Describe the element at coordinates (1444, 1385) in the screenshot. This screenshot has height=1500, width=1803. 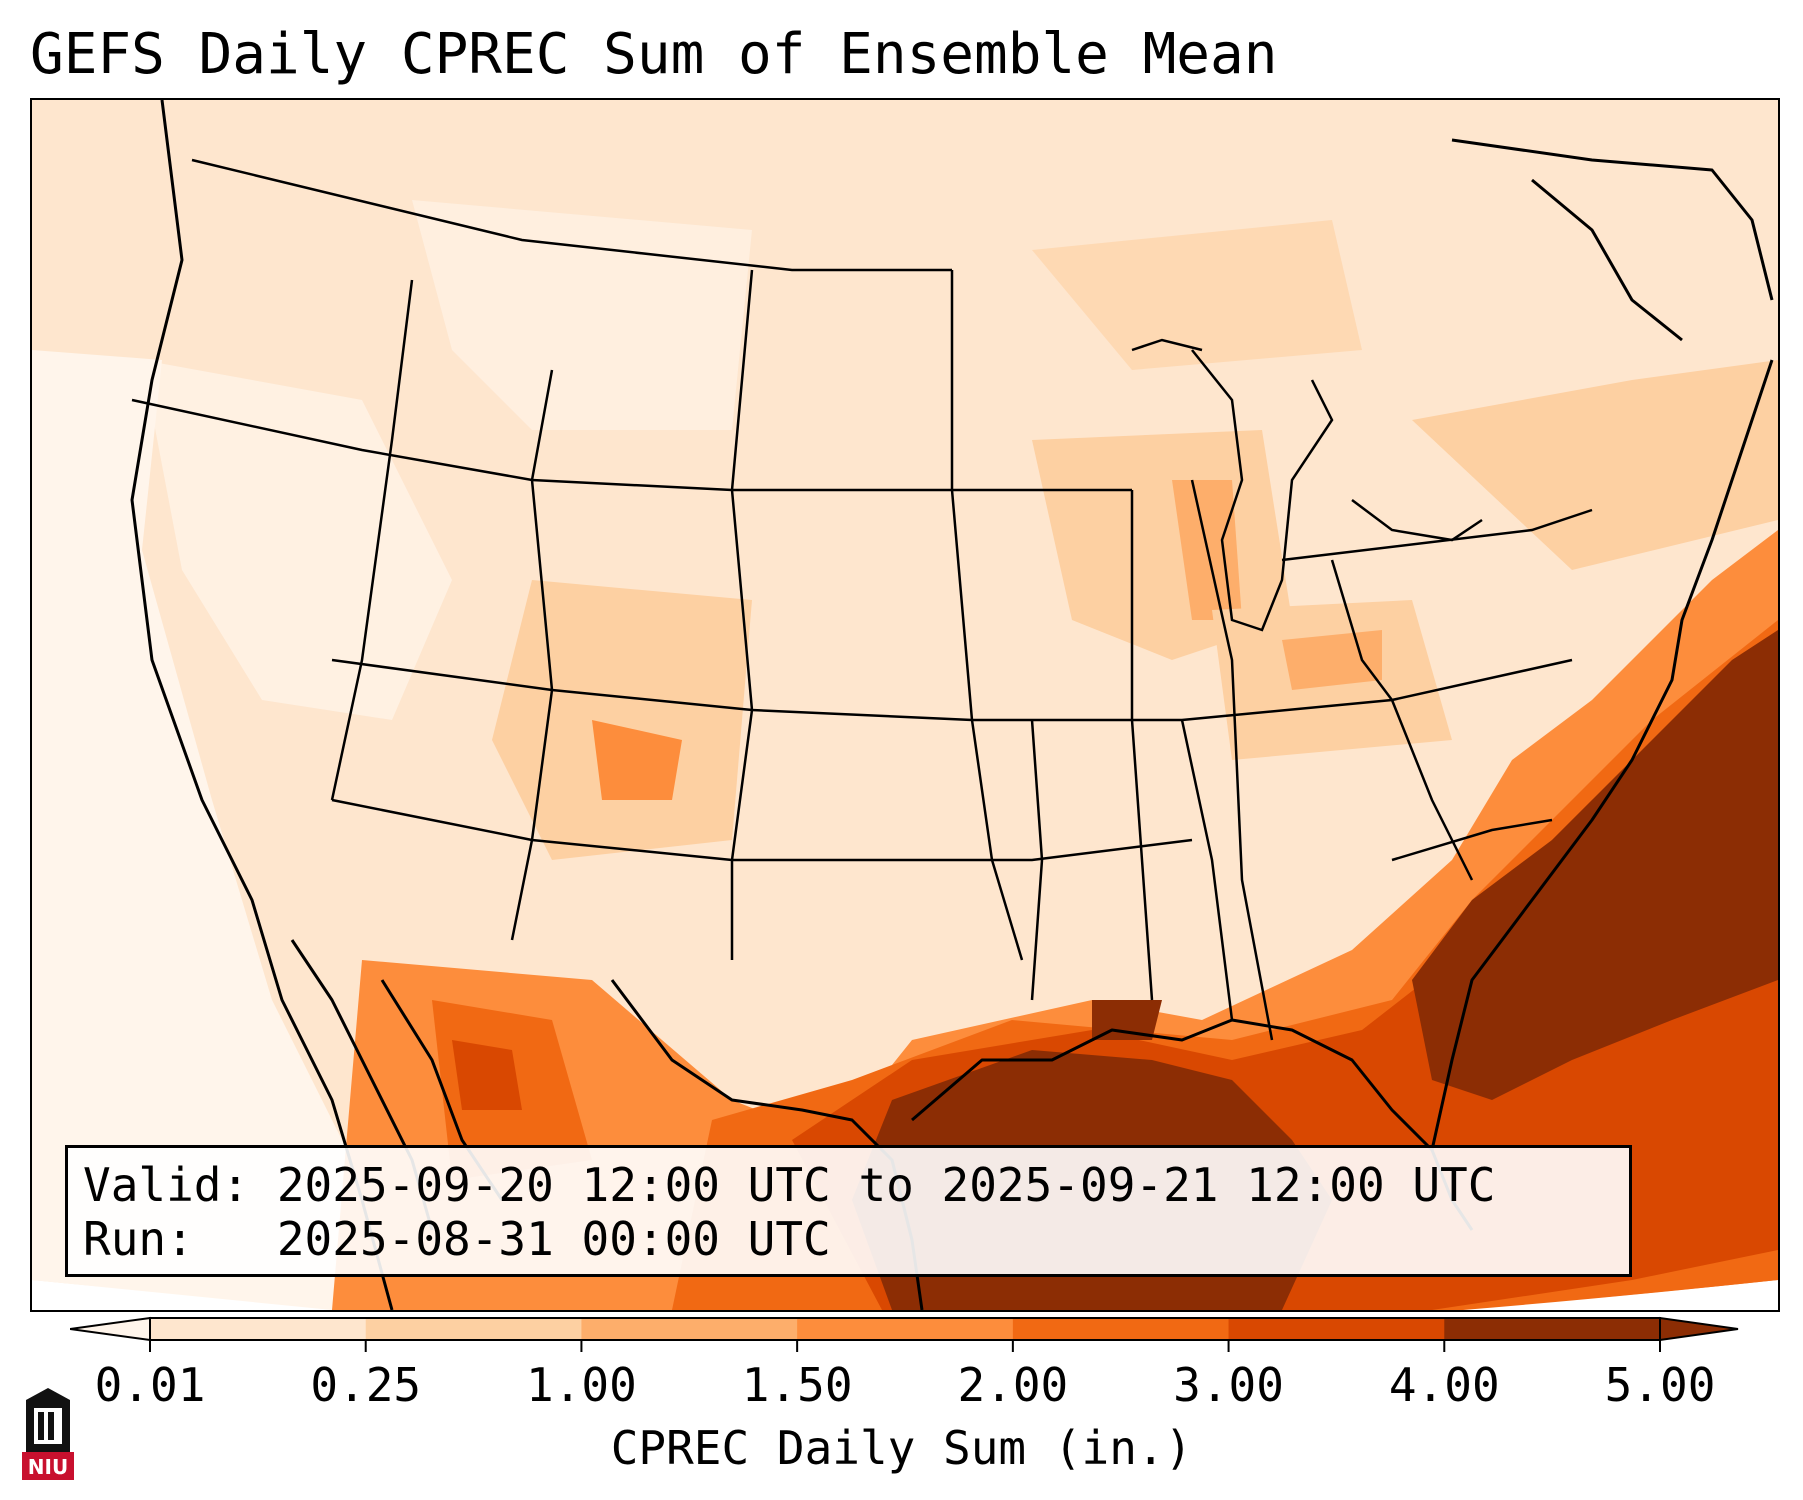
I see `colorbar-tick-label: 4.00` at that location.